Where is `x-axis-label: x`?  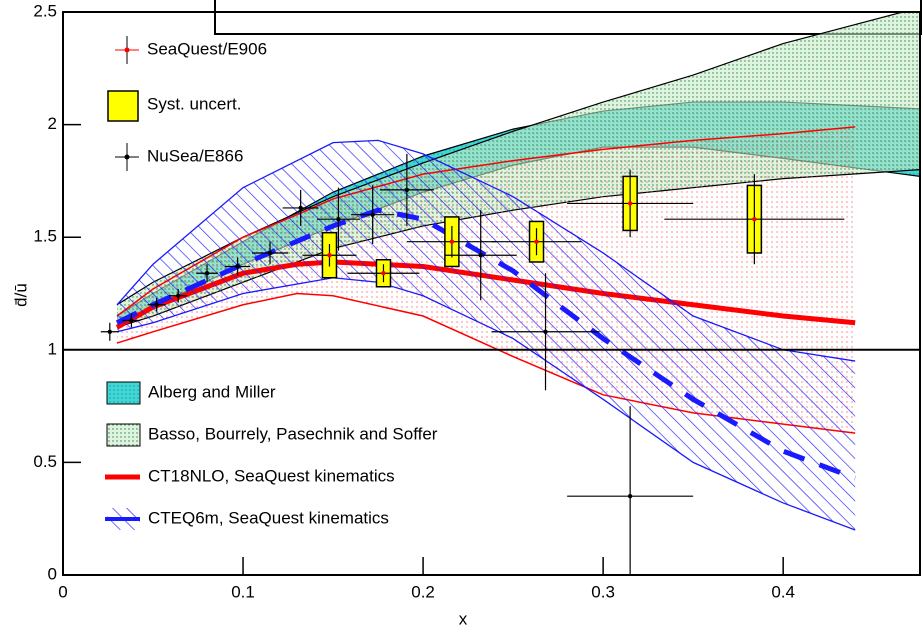
x-axis-label: x is located at coordinates (463, 618).